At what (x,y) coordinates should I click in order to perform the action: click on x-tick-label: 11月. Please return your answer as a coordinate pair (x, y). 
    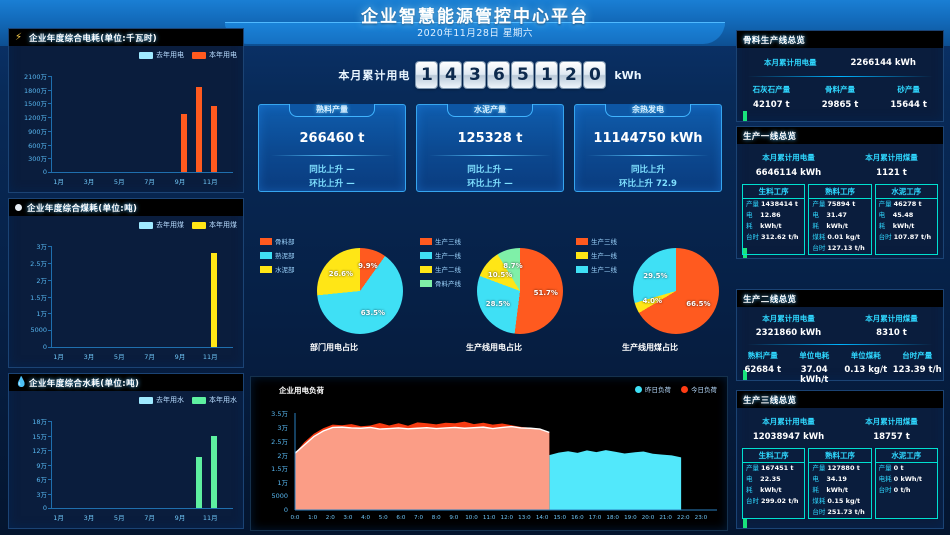
    Looking at the image, I should click on (210, 518).